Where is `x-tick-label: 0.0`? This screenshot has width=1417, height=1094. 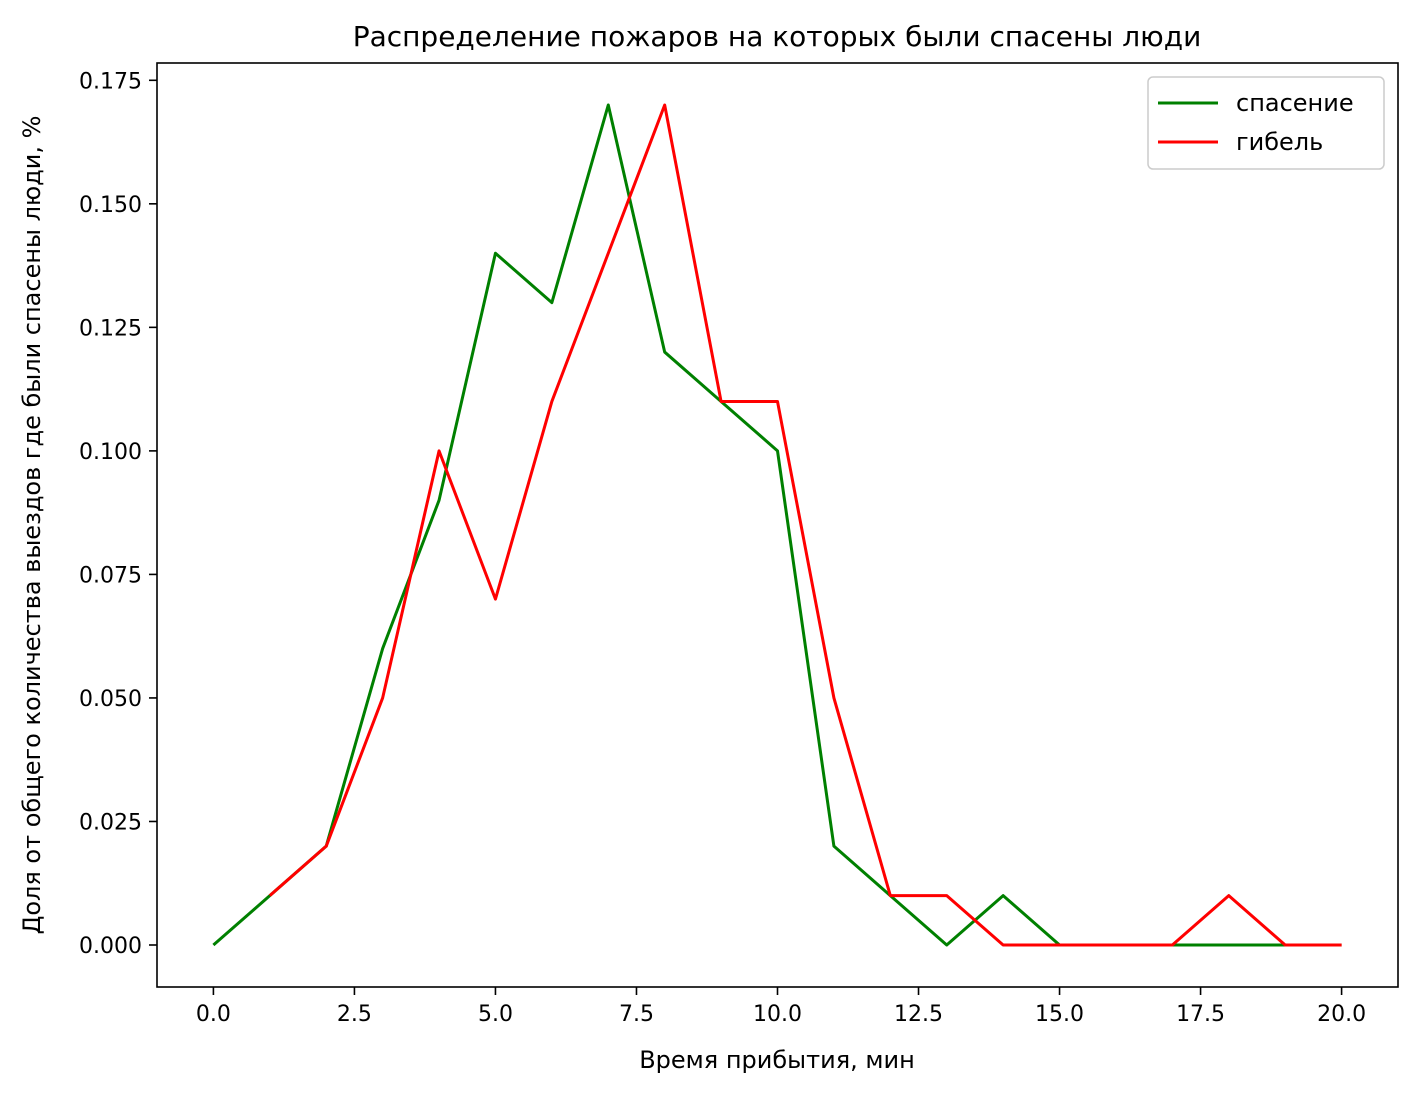 x-tick-label: 0.0 is located at coordinates (213, 1014).